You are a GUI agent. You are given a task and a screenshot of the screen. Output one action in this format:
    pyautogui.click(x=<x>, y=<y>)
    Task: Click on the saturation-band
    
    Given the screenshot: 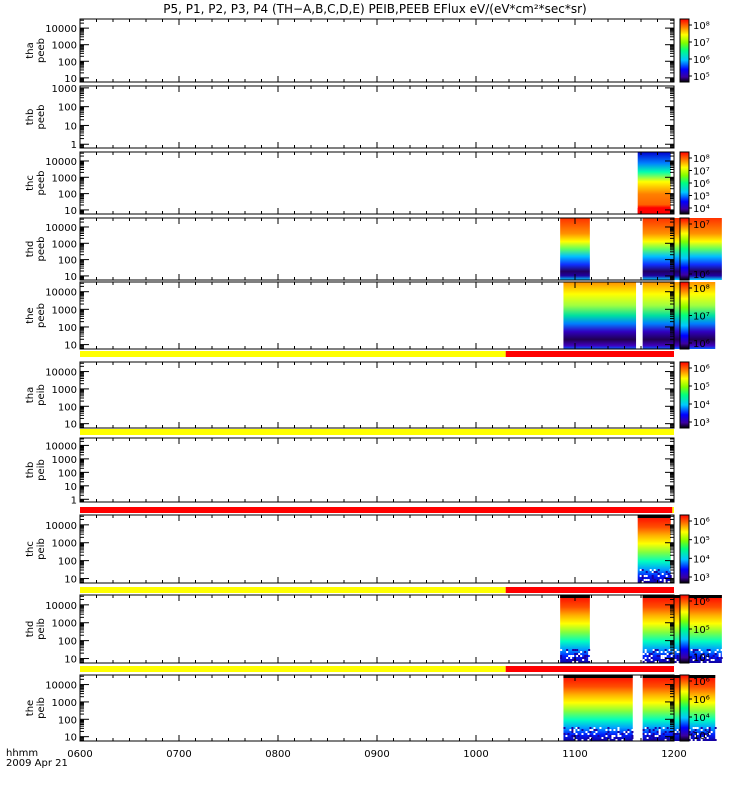 What is the action you would take?
    pyautogui.click(x=654, y=211)
    